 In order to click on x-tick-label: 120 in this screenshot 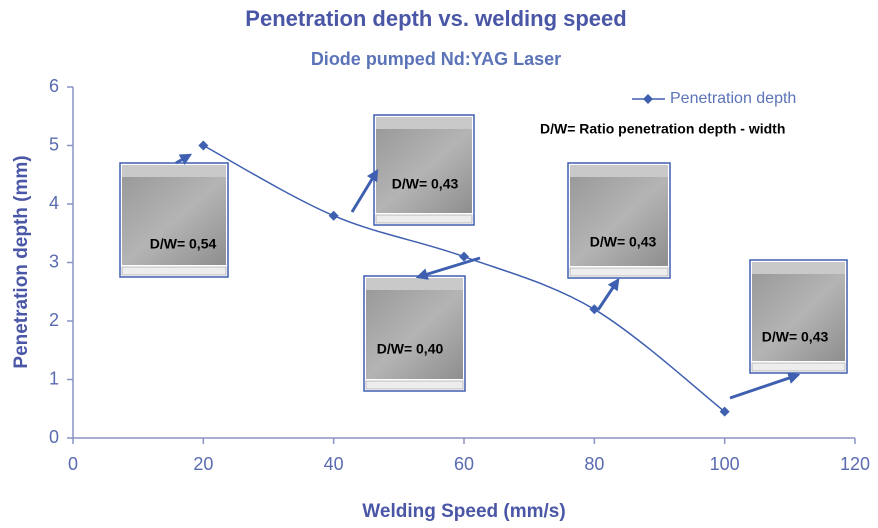, I will do `click(855, 464)`.